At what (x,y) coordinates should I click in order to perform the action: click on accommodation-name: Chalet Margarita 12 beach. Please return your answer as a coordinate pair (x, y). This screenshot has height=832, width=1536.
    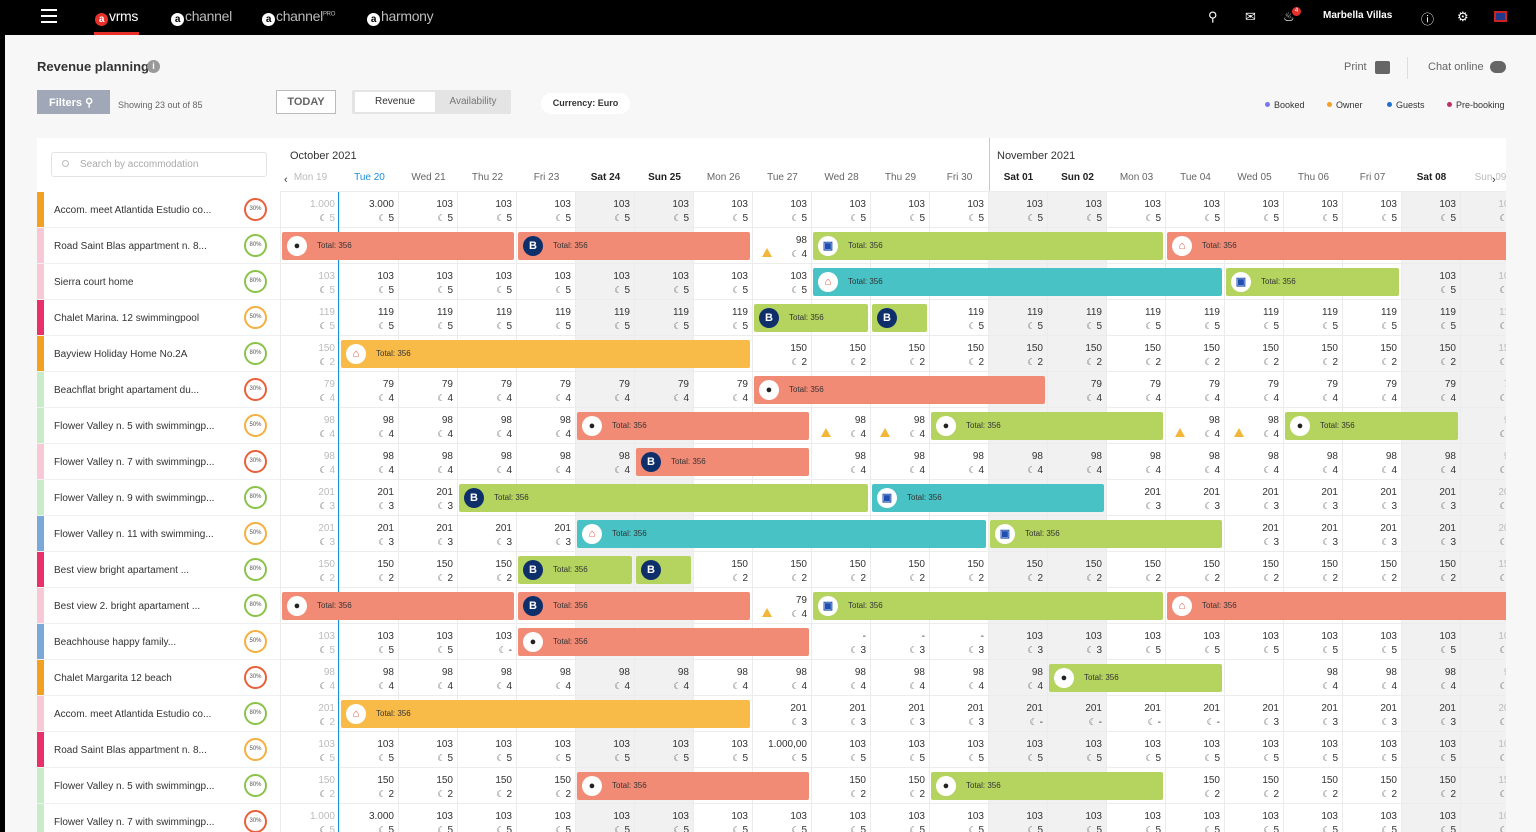
    Looking at the image, I should click on (113, 678).